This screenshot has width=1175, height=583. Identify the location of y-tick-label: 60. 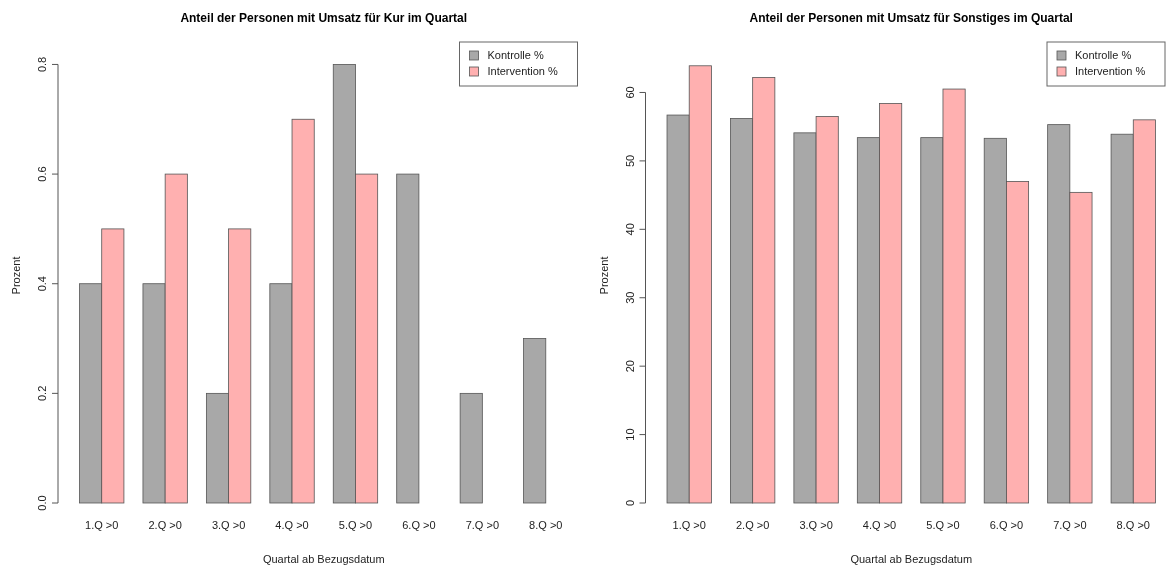
(629, 92).